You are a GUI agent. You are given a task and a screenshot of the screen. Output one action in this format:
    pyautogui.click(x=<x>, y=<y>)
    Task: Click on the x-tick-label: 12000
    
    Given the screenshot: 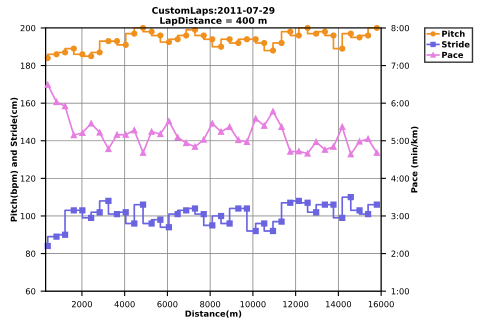 What is the action you would take?
    pyautogui.click(x=295, y=304)
    